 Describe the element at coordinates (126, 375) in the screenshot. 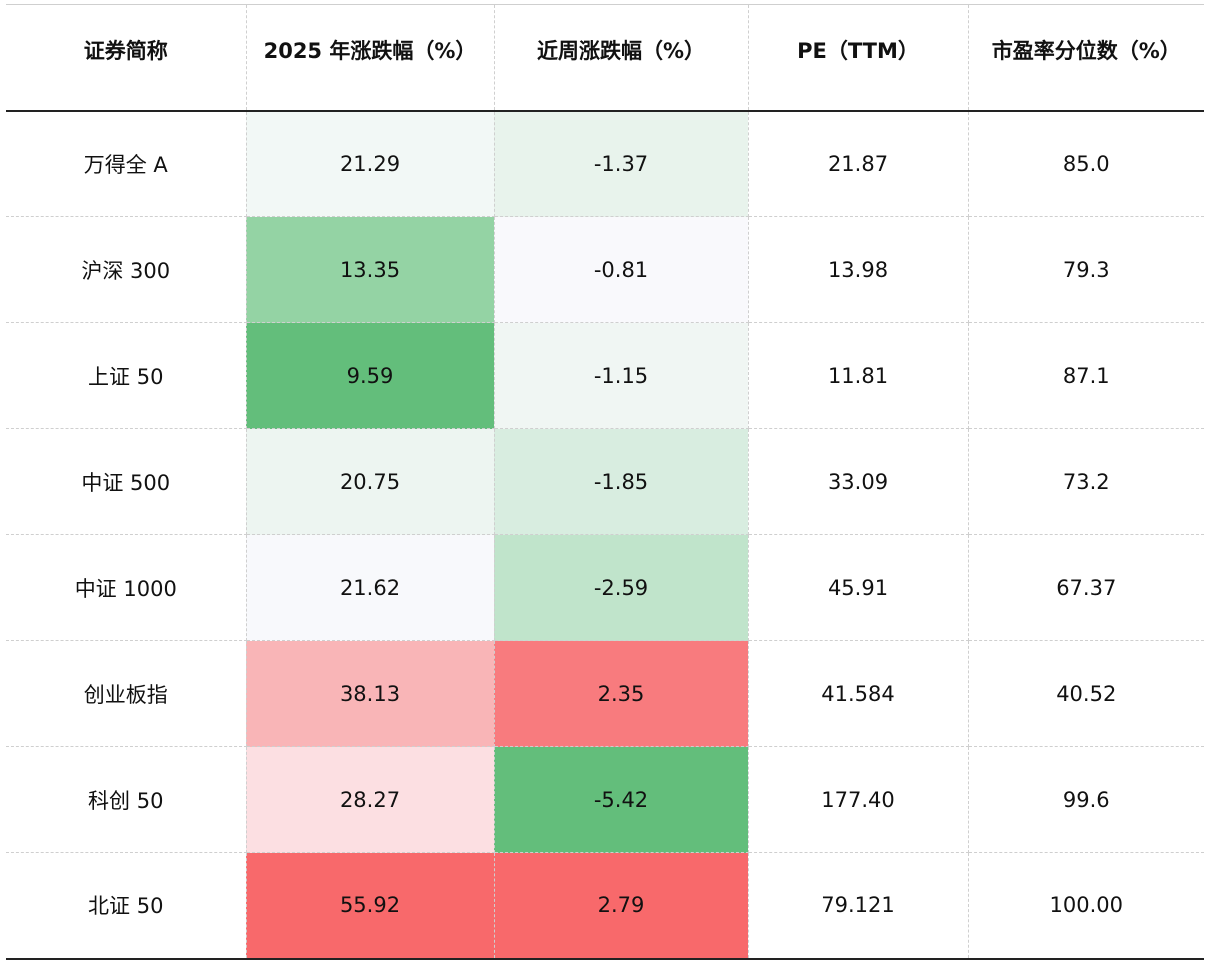

I see `cell-security-name: 上证 50` at that location.